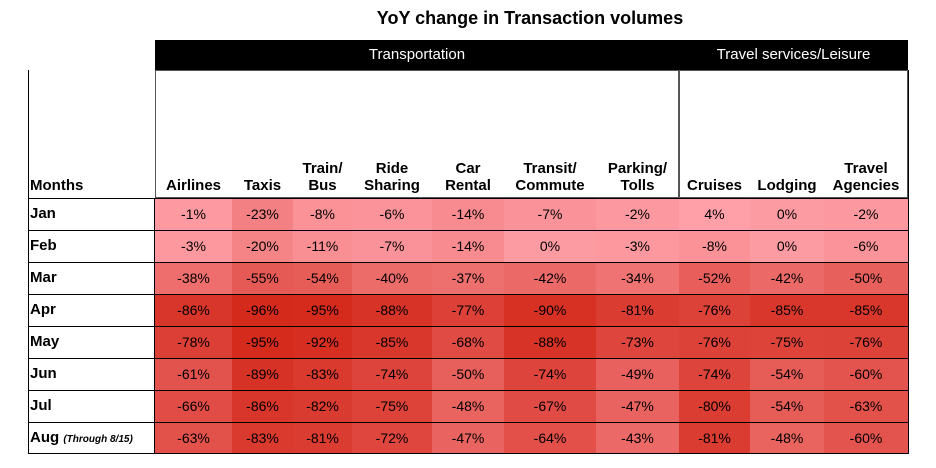 The image size is (936, 468). Describe the element at coordinates (468, 278) in the screenshot. I see `heatmap-cell: -37%` at that location.